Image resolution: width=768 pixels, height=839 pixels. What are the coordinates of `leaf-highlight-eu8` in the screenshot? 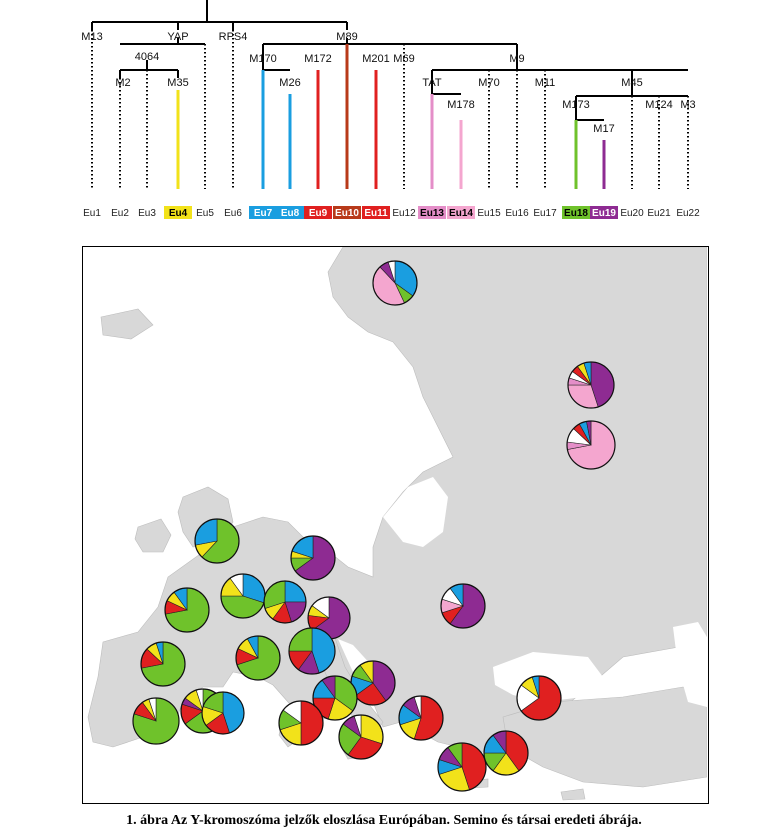 It's located at (290, 212).